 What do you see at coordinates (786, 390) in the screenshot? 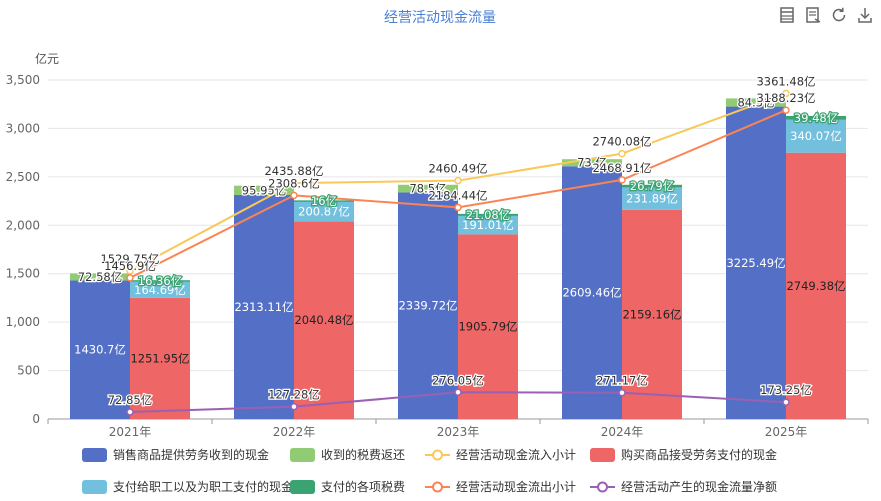
I see `line-data-label: 173.25亿` at bounding box center [786, 390].